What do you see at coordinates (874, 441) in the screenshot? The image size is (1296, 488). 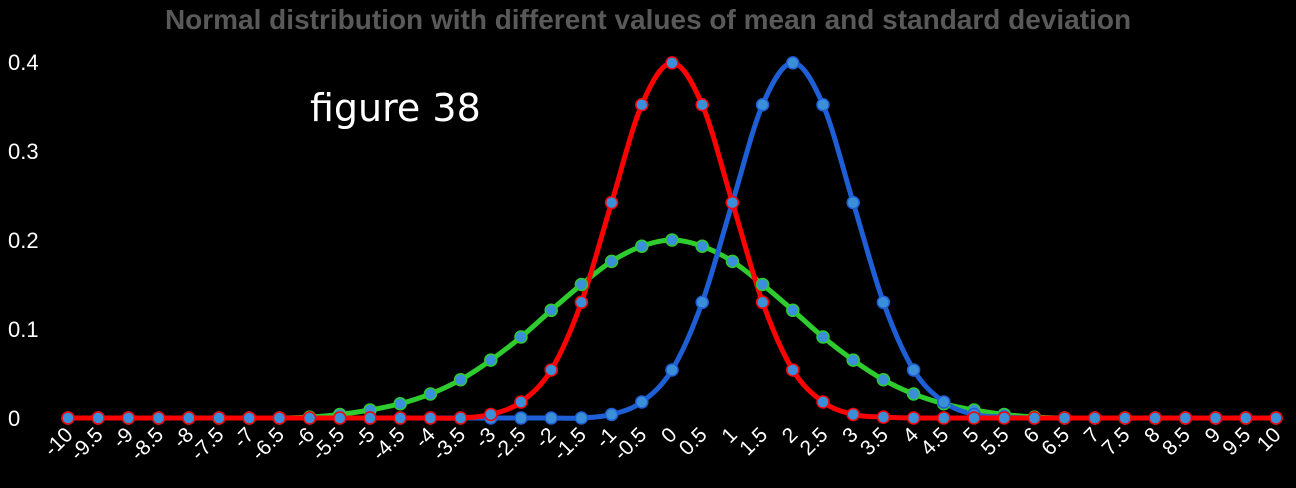 I see `x-tick-label: 3.5` at bounding box center [874, 441].